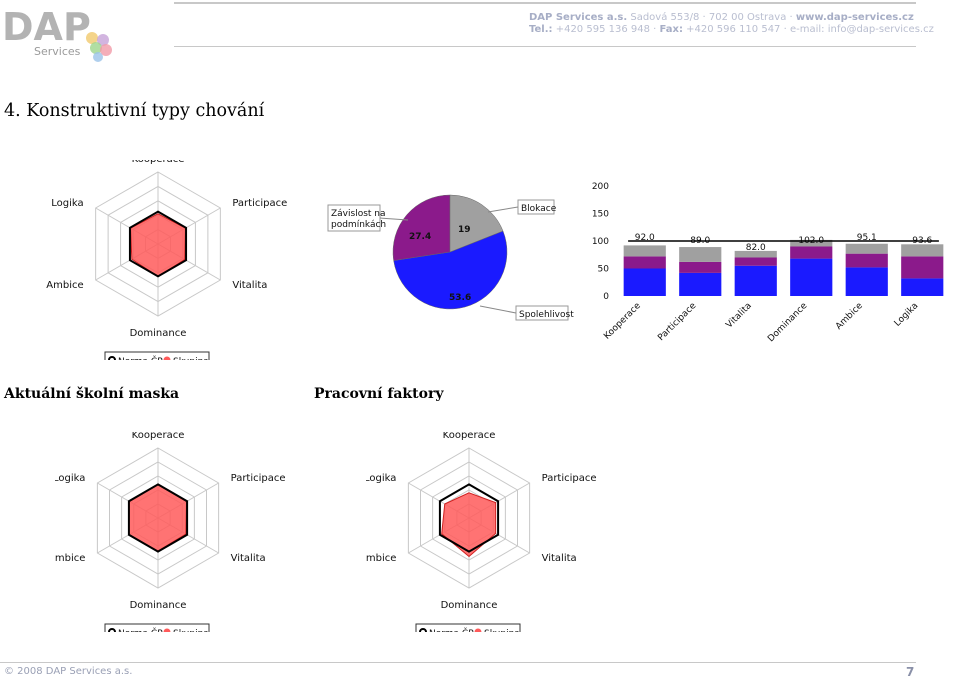  What do you see at coordinates (604, 270) in the screenshot?
I see `bar-y-tick-label: 50` at bounding box center [604, 270].